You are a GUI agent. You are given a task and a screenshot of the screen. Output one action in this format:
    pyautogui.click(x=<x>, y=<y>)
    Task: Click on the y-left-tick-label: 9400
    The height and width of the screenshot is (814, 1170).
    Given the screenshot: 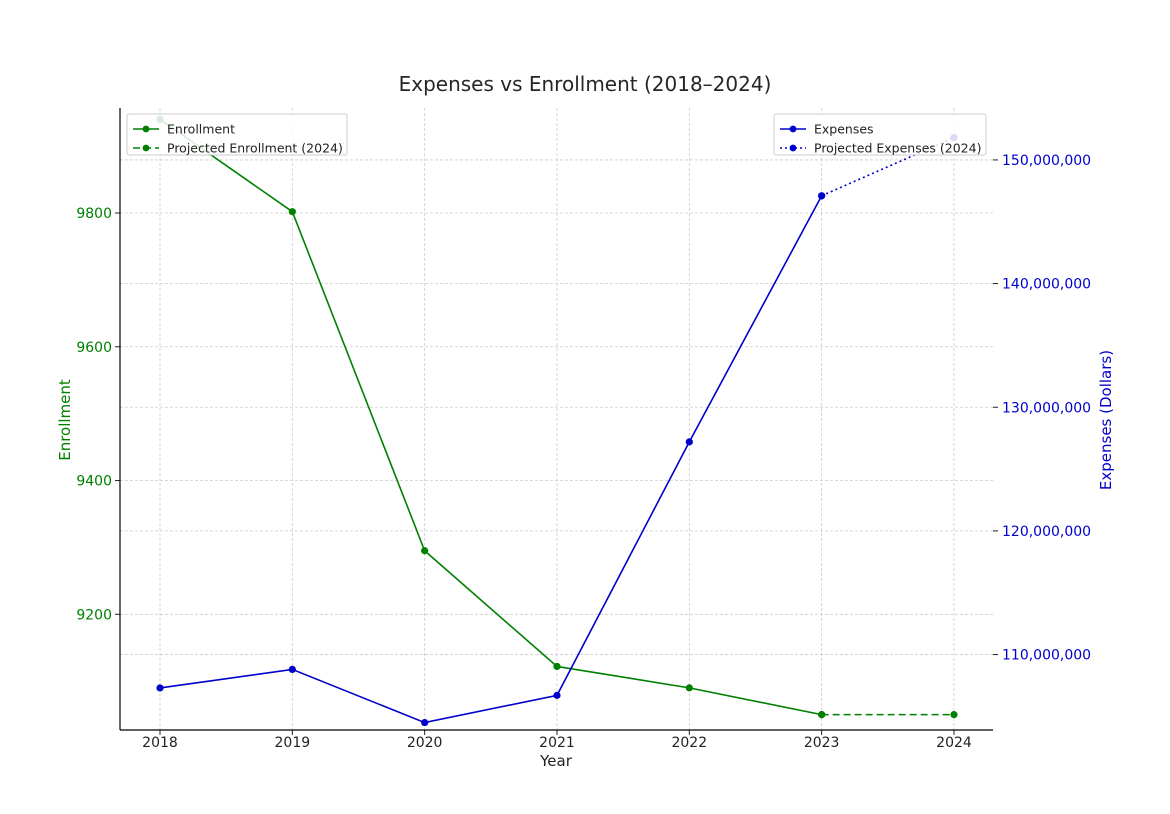 What is the action you would take?
    pyautogui.click(x=94, y=482)
    